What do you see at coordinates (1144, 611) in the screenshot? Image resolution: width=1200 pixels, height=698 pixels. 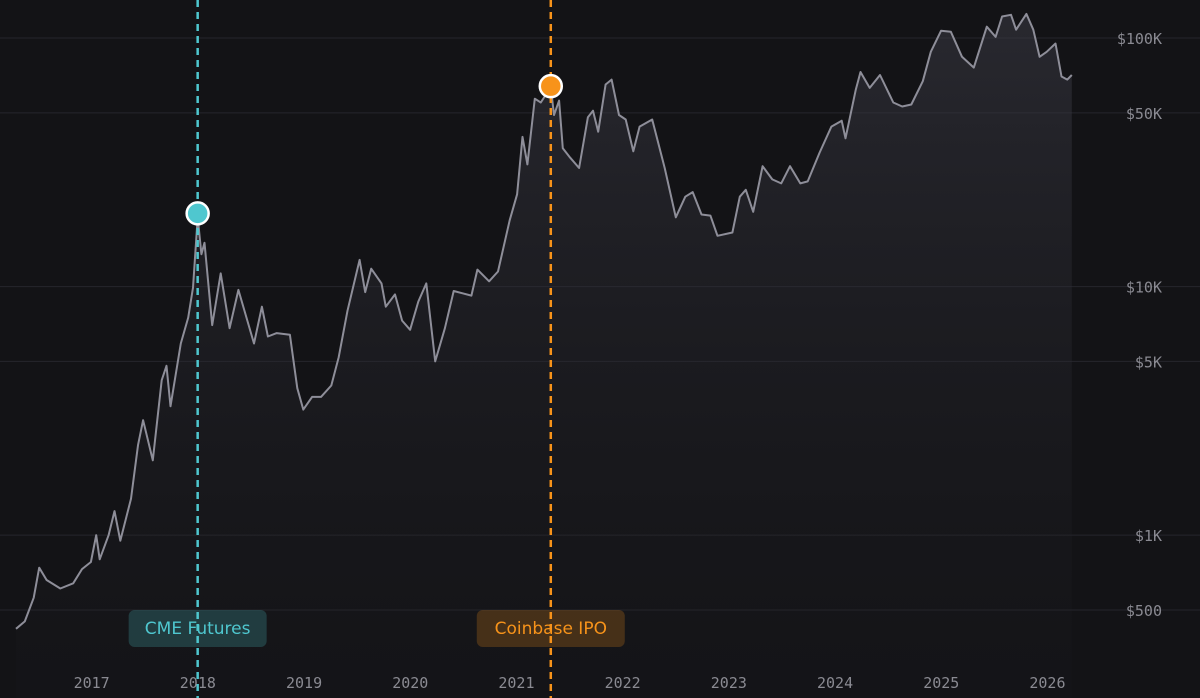 I see `y-tick-label: $500` at bounding box center [1144, 611].